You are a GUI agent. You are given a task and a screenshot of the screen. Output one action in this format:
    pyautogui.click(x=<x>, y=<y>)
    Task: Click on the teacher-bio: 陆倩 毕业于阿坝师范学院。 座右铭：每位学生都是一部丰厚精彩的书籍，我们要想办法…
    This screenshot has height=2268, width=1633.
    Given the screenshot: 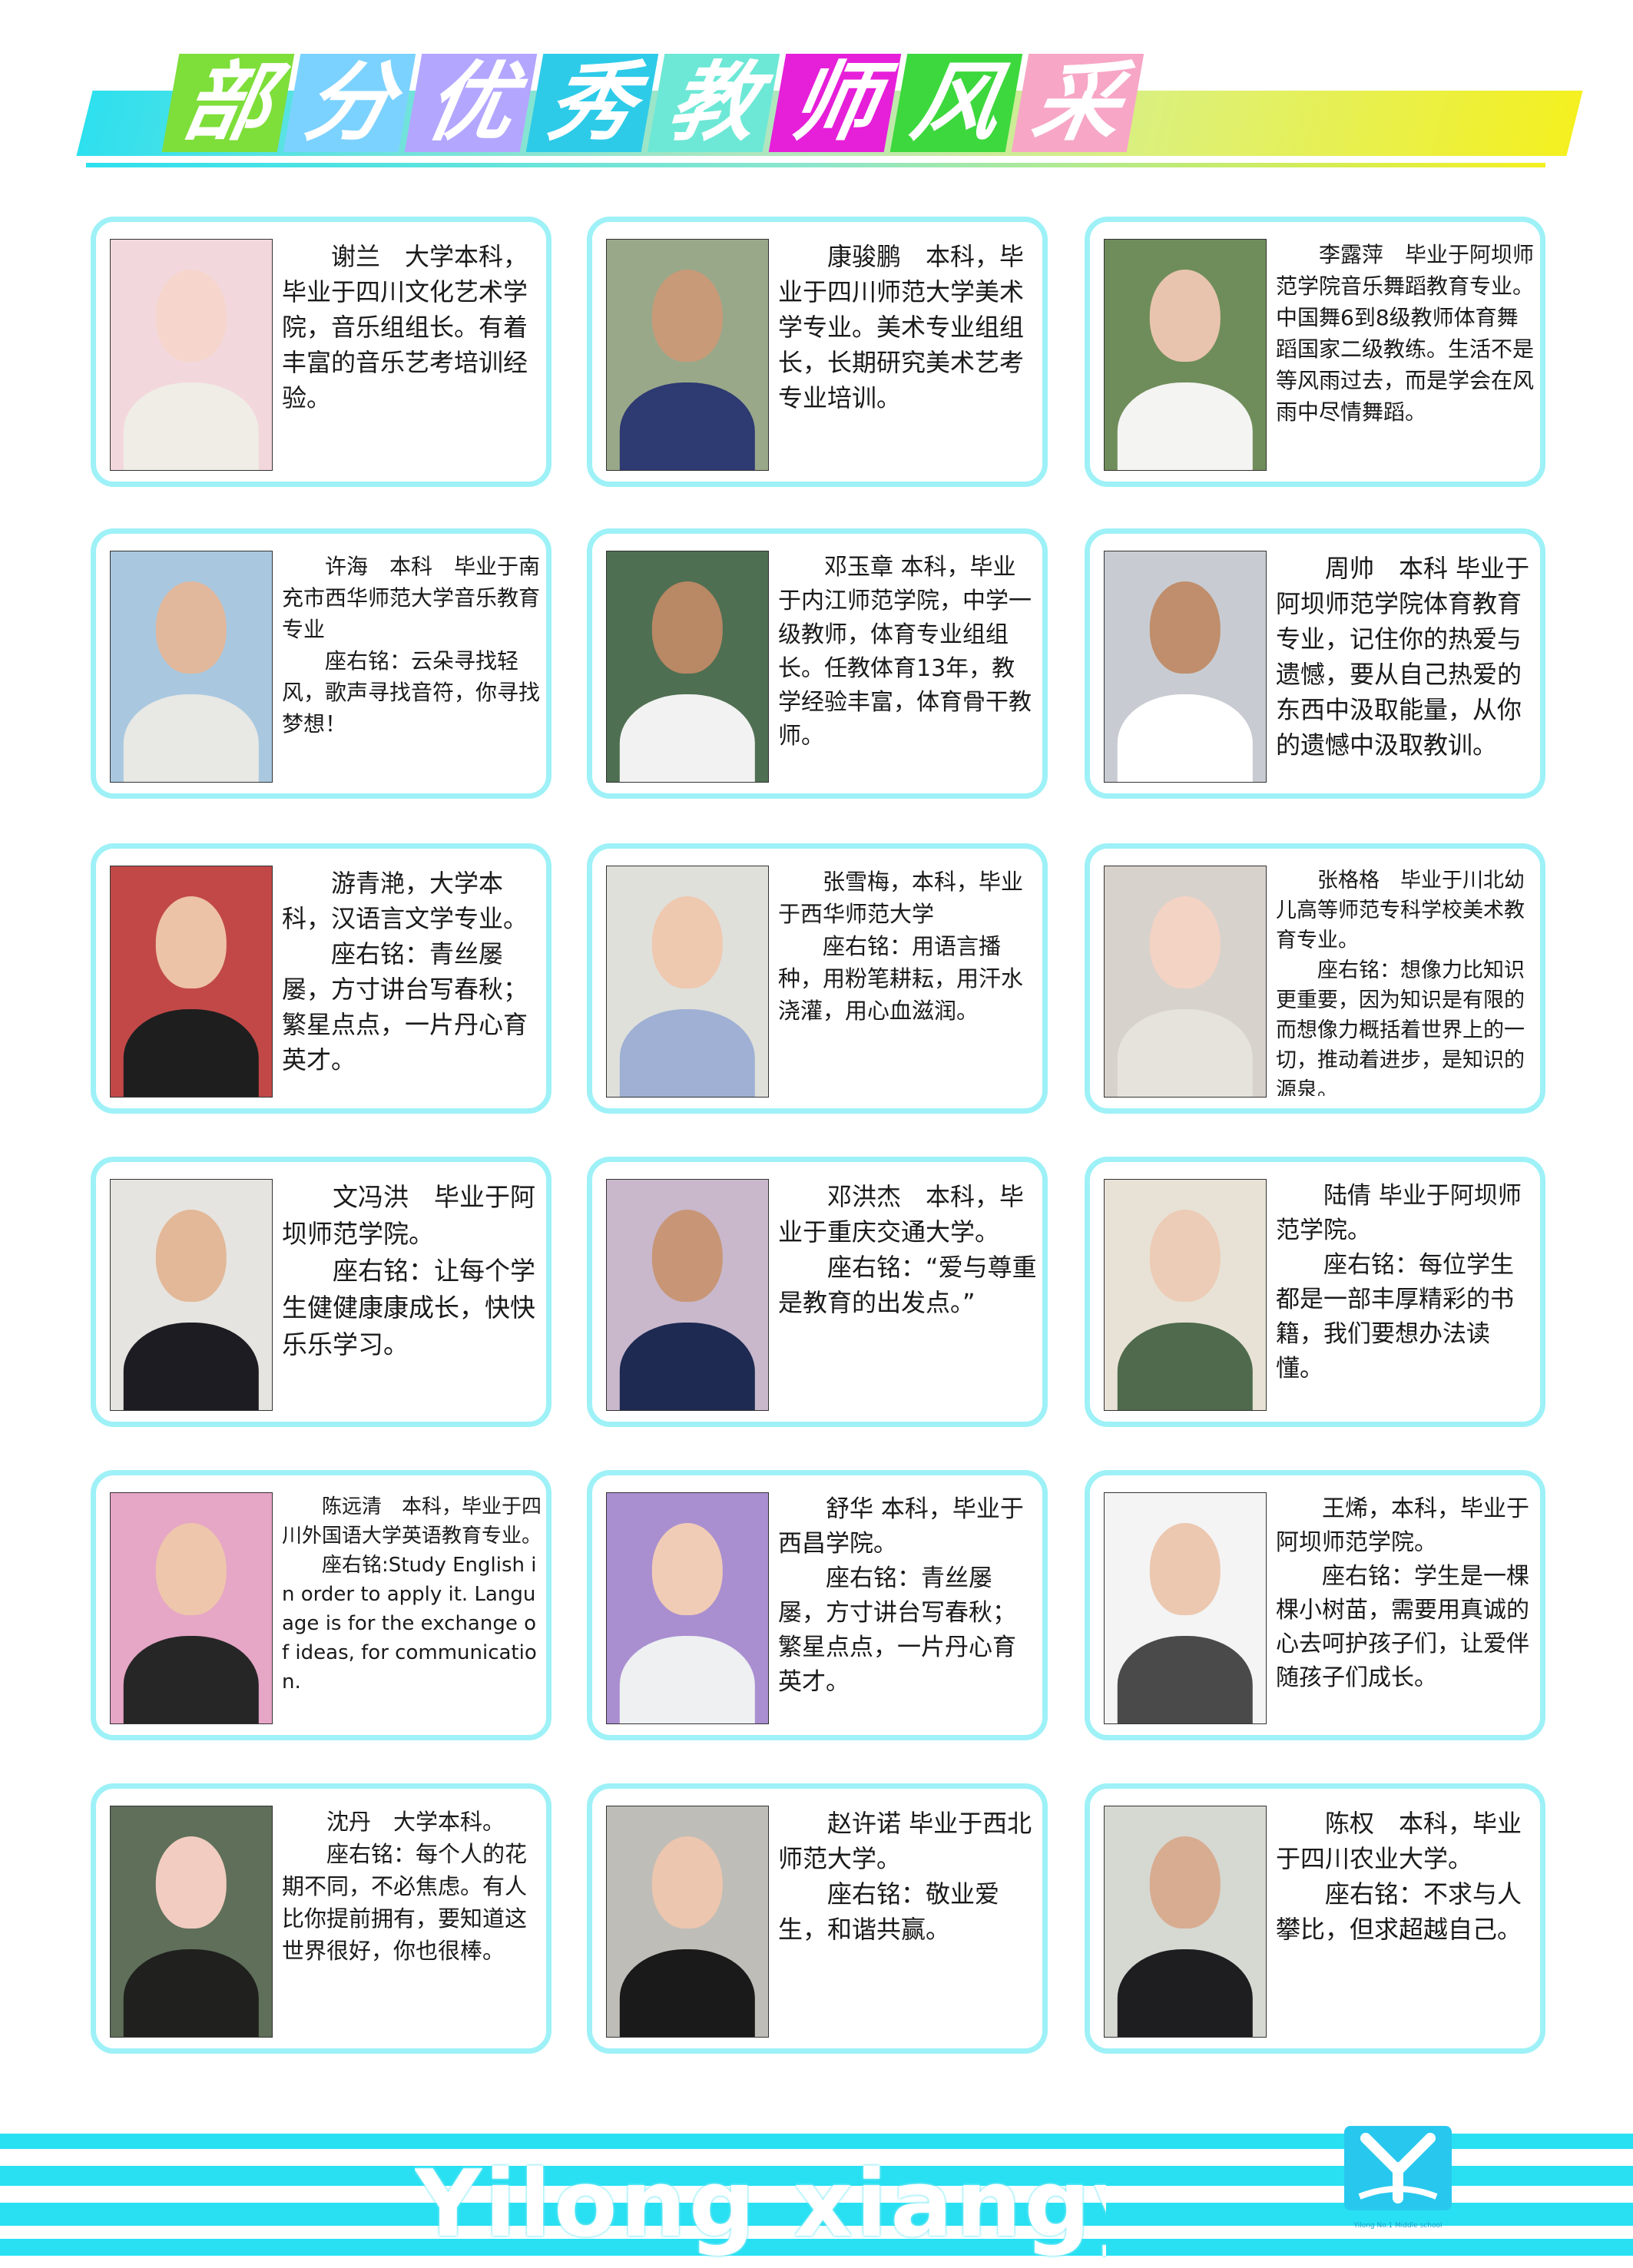 What is the action you would take?
    pyautogui.click(x=1399, y=1282)
    